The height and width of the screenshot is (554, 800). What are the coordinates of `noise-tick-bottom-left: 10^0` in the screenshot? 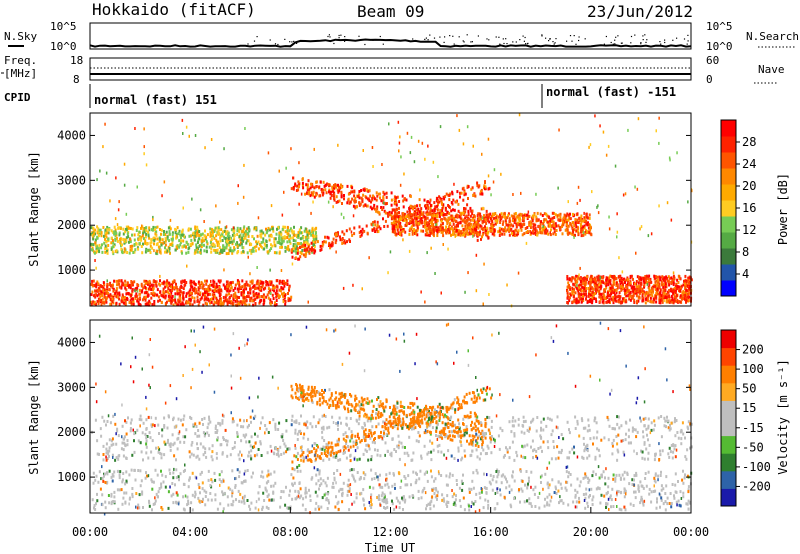 It's located at (63, 46).